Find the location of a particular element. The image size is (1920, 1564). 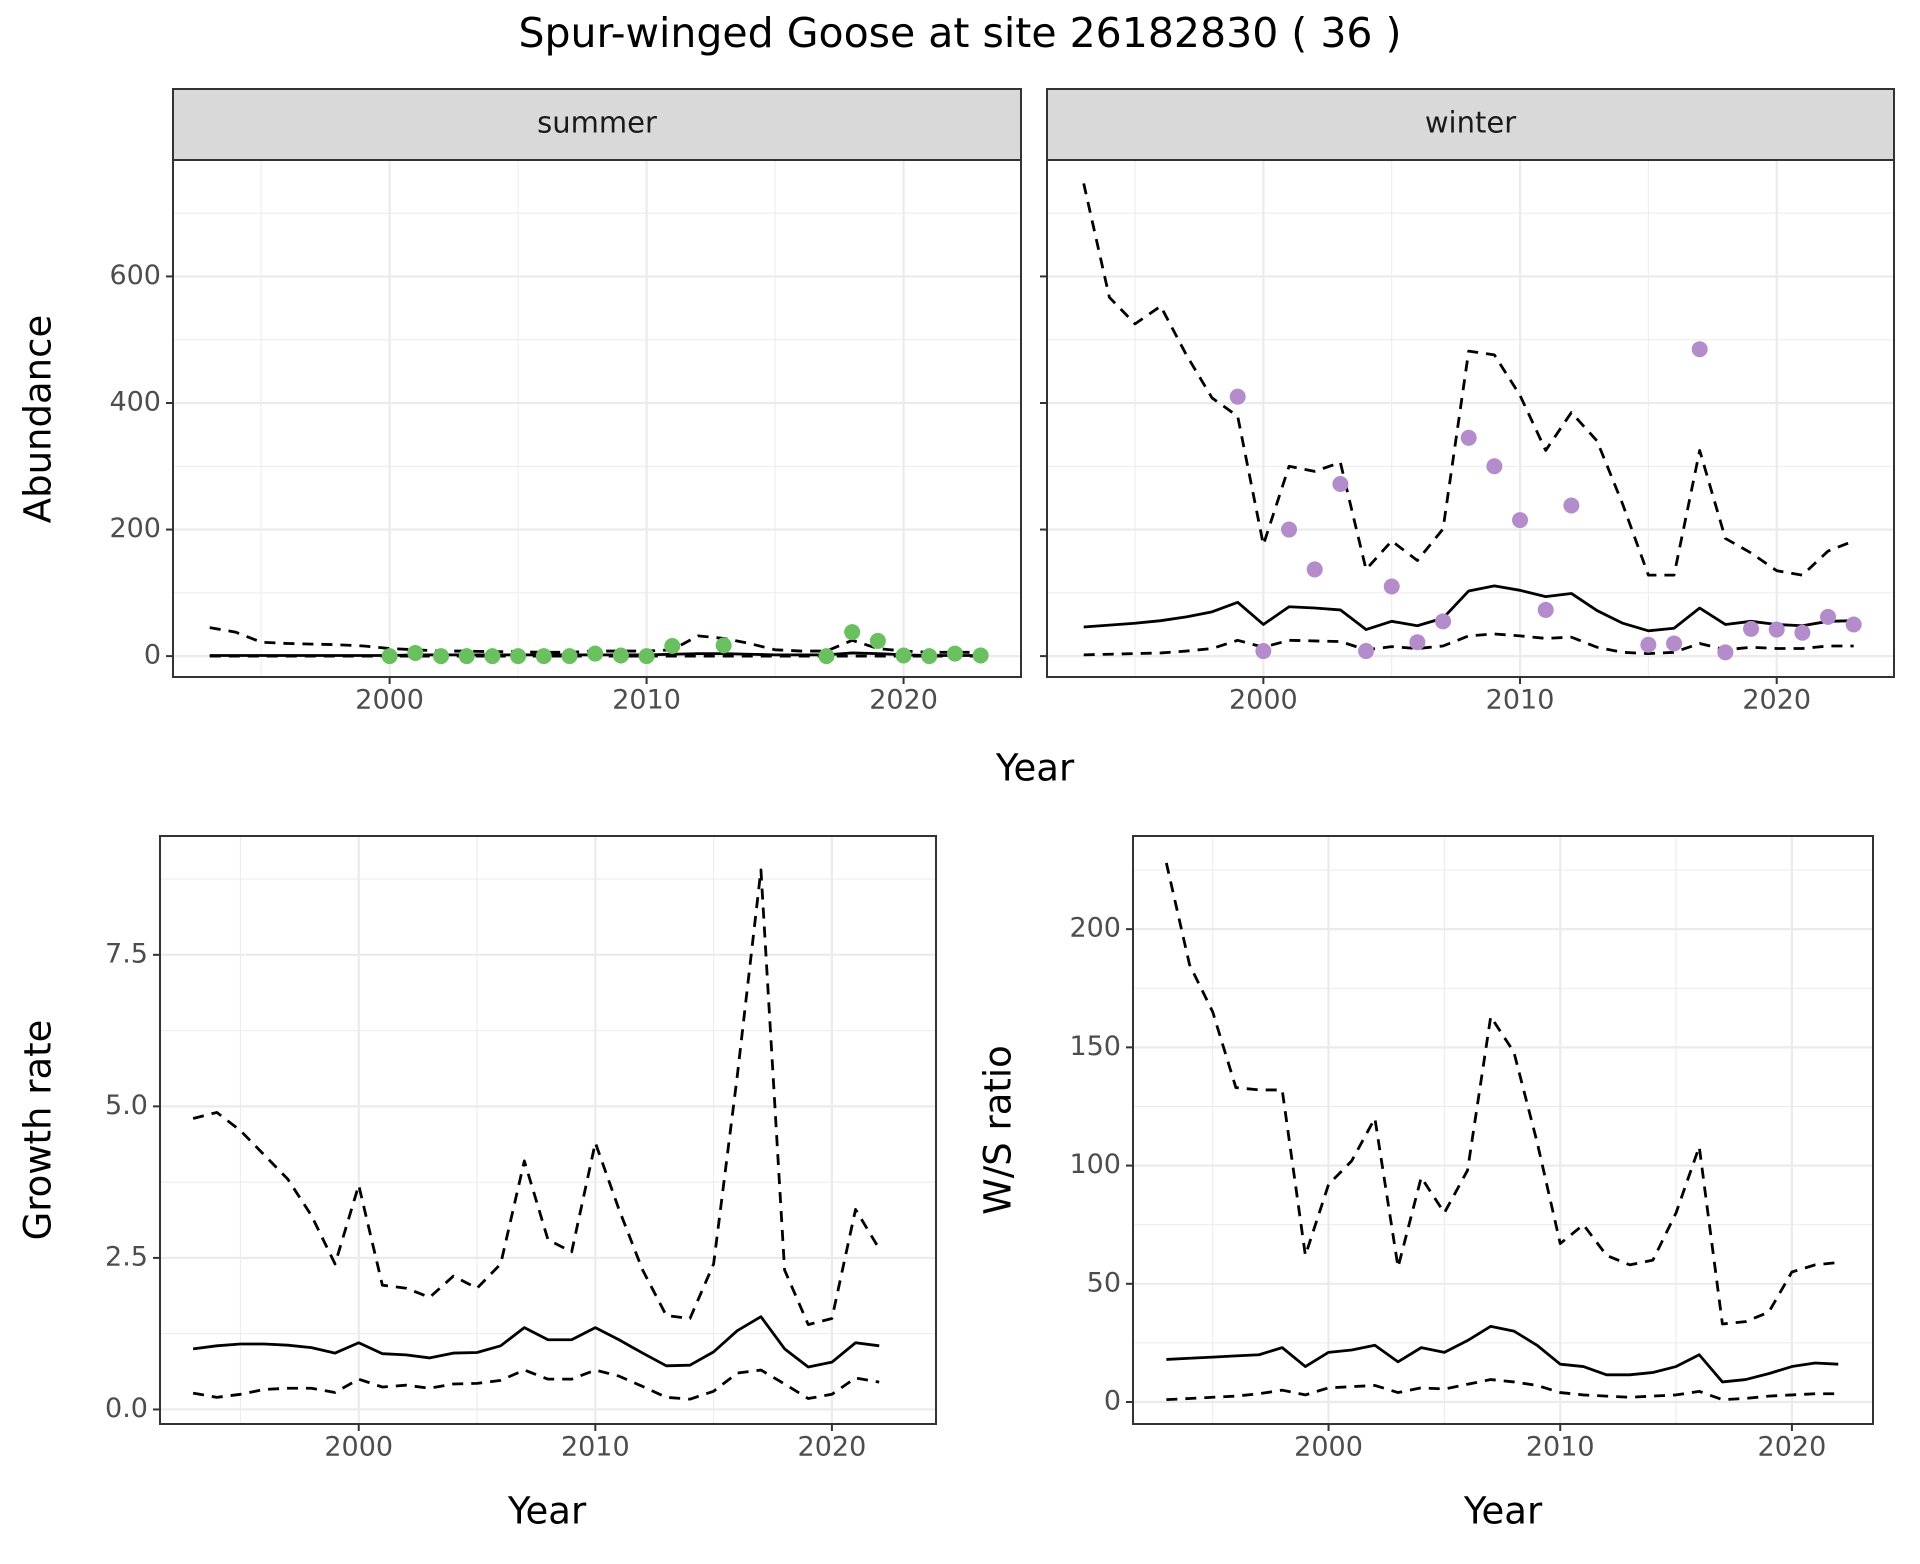

y-tick-label: 0.0 is located at coordinates (126, 1408).